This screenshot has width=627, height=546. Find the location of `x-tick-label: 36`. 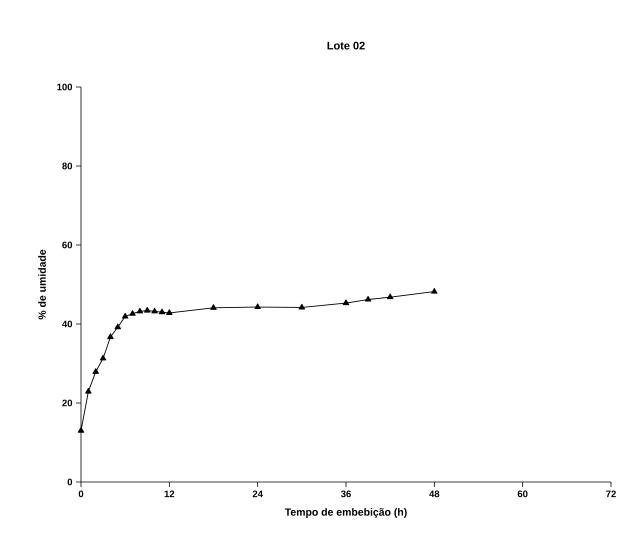

x-tick-label: 36 is located at coordinates (345, 494).